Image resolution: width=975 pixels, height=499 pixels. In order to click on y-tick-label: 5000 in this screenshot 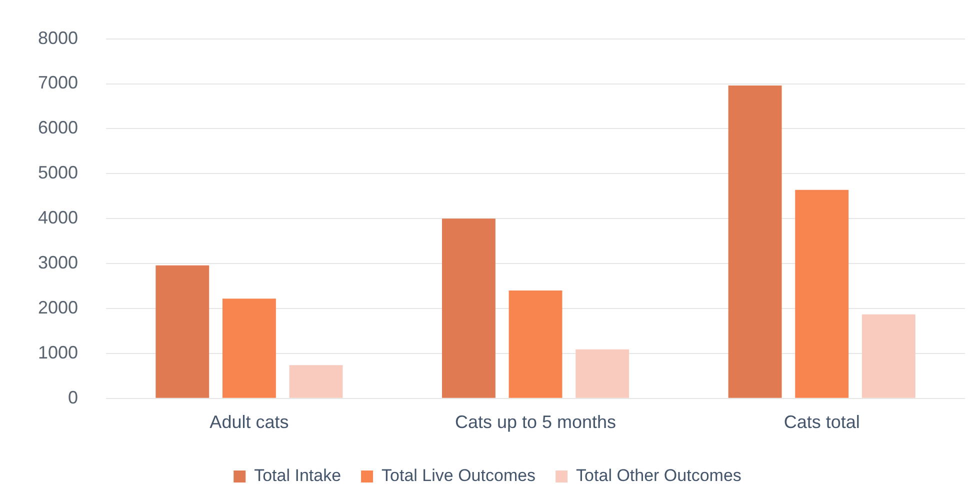, I will do `click(58, 172)`.